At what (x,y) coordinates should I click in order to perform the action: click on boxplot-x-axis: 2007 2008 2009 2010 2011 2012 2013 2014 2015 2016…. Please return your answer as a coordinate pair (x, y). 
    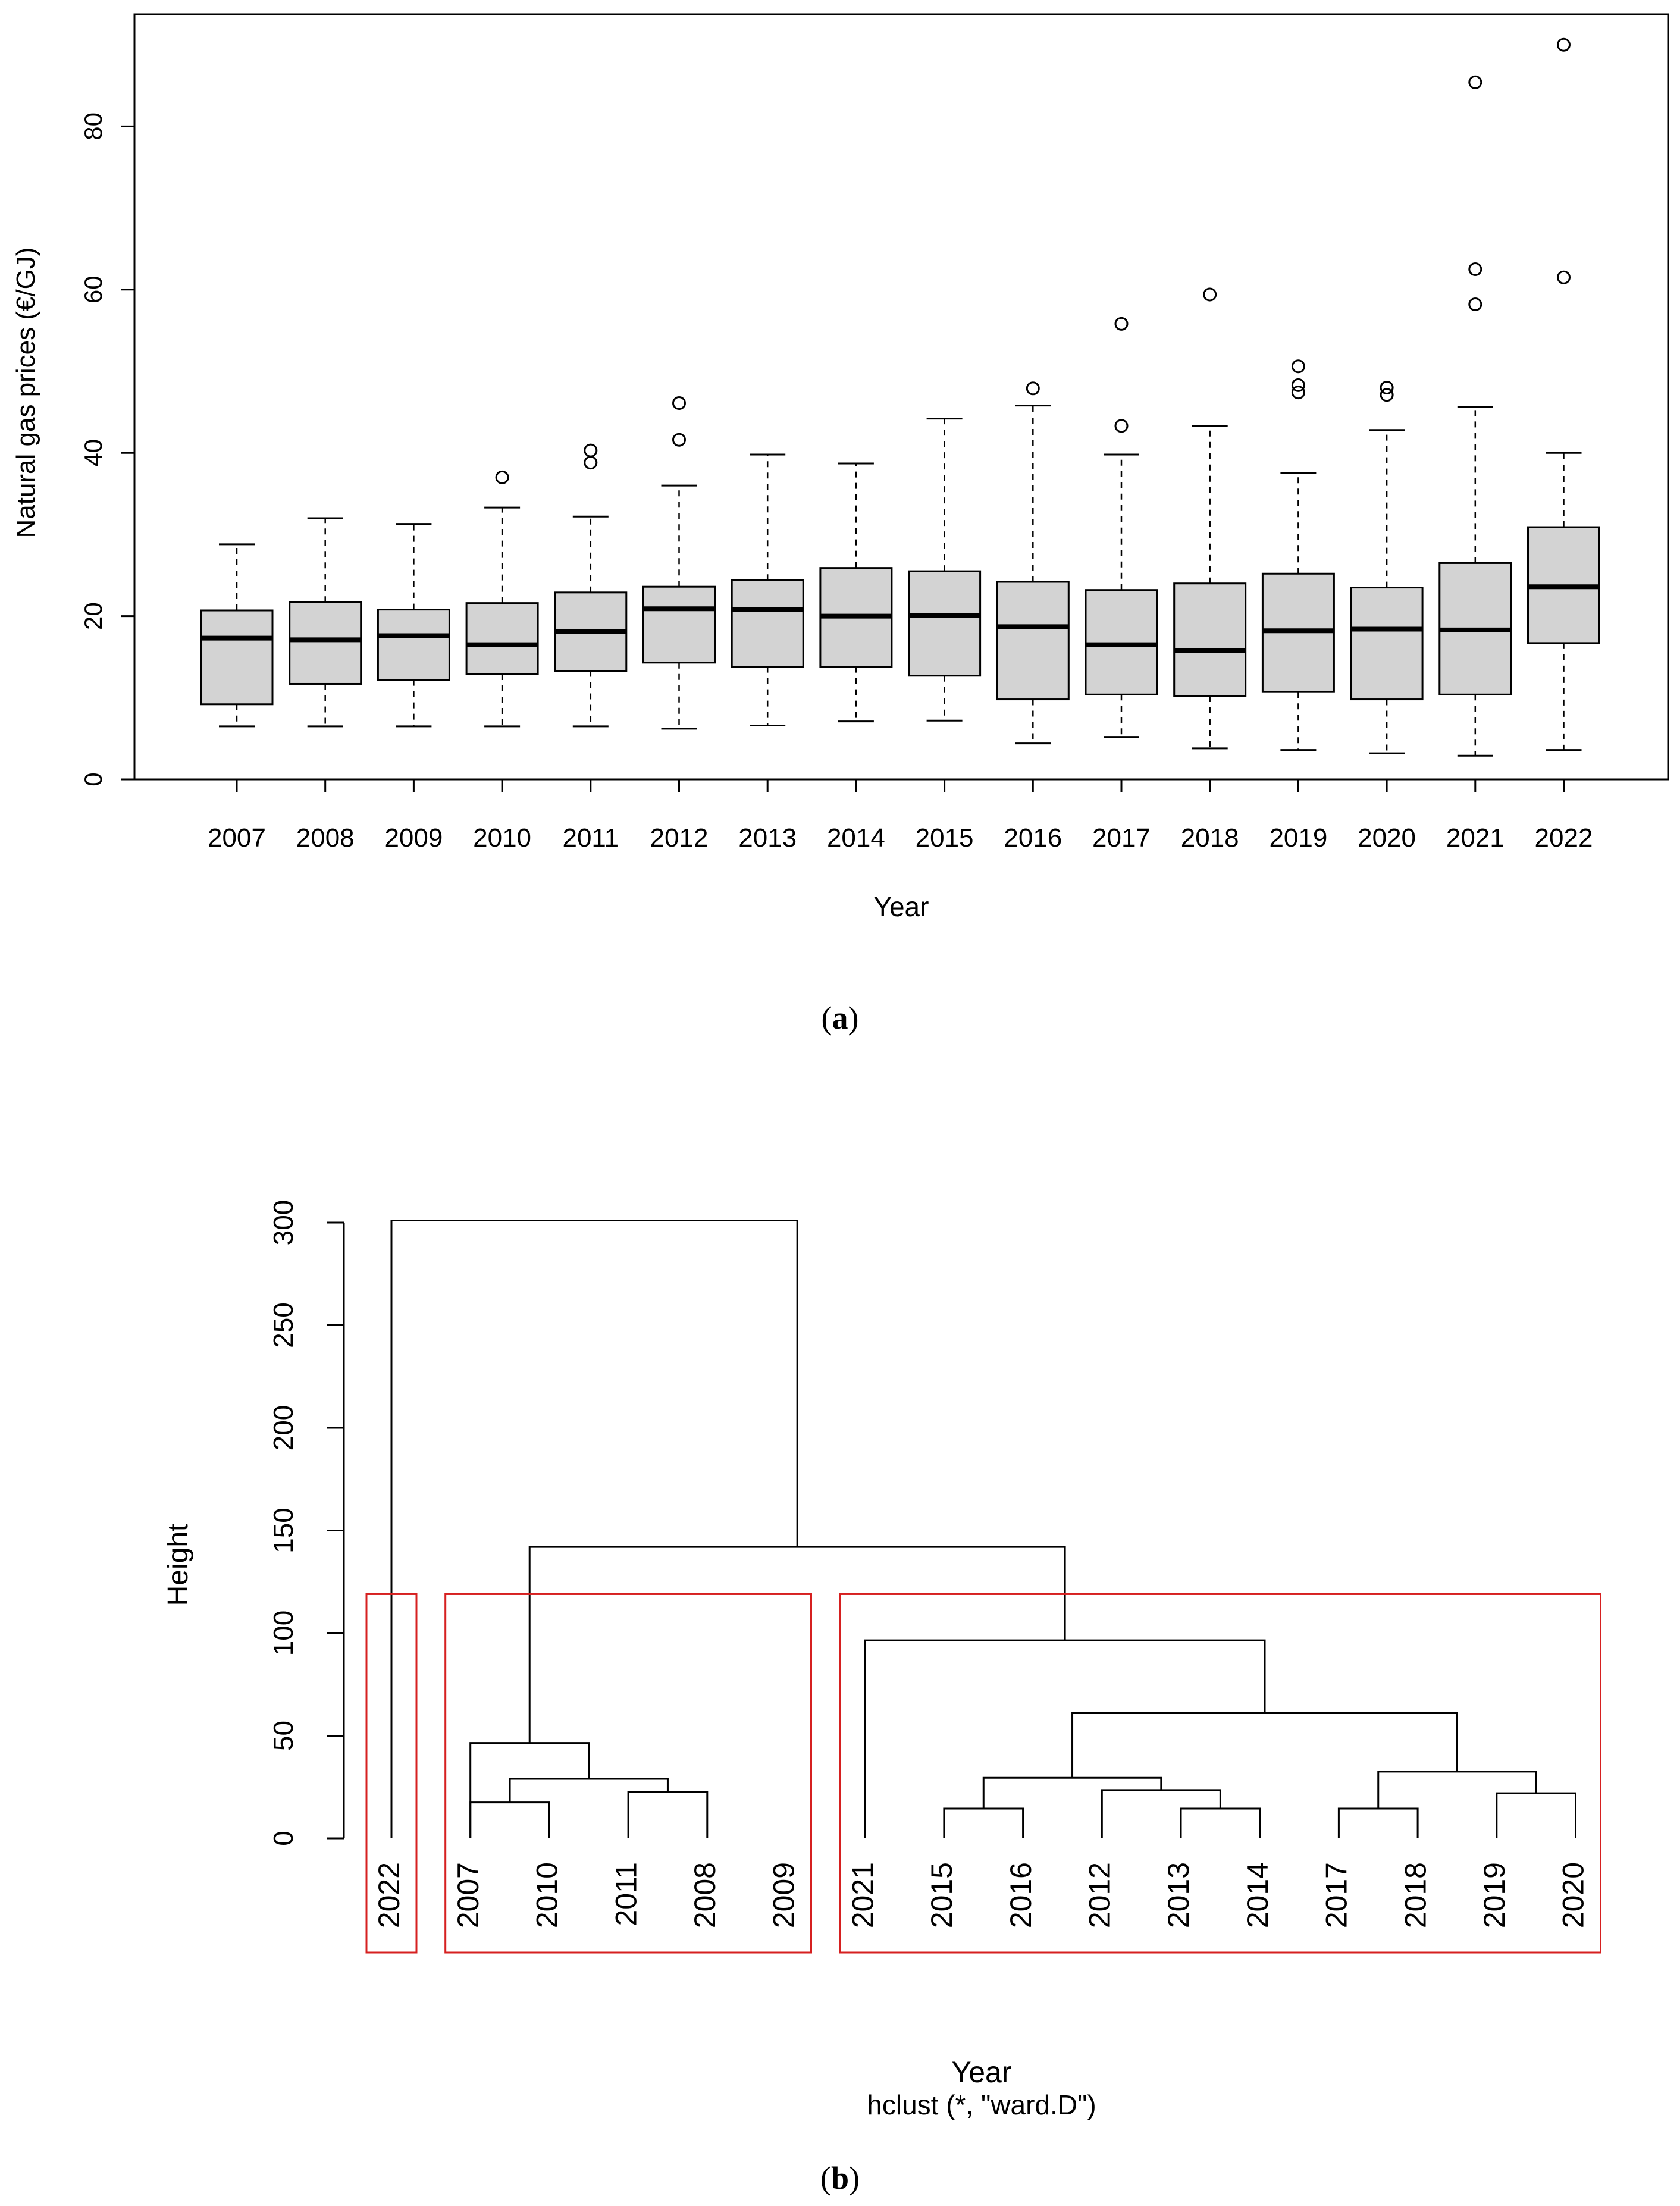
    Looking at the image, I should click on (900, 815).